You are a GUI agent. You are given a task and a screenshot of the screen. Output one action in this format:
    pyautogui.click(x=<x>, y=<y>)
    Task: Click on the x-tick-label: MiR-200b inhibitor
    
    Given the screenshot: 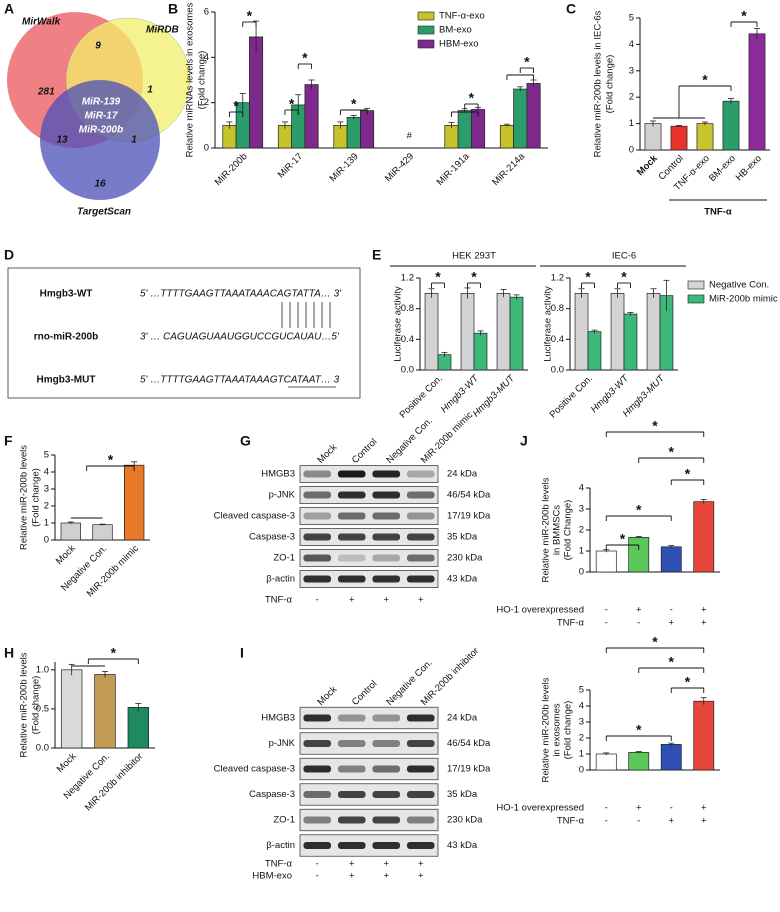 What is the action you would take?
    pyautogui.click(x=114, y=782)
    